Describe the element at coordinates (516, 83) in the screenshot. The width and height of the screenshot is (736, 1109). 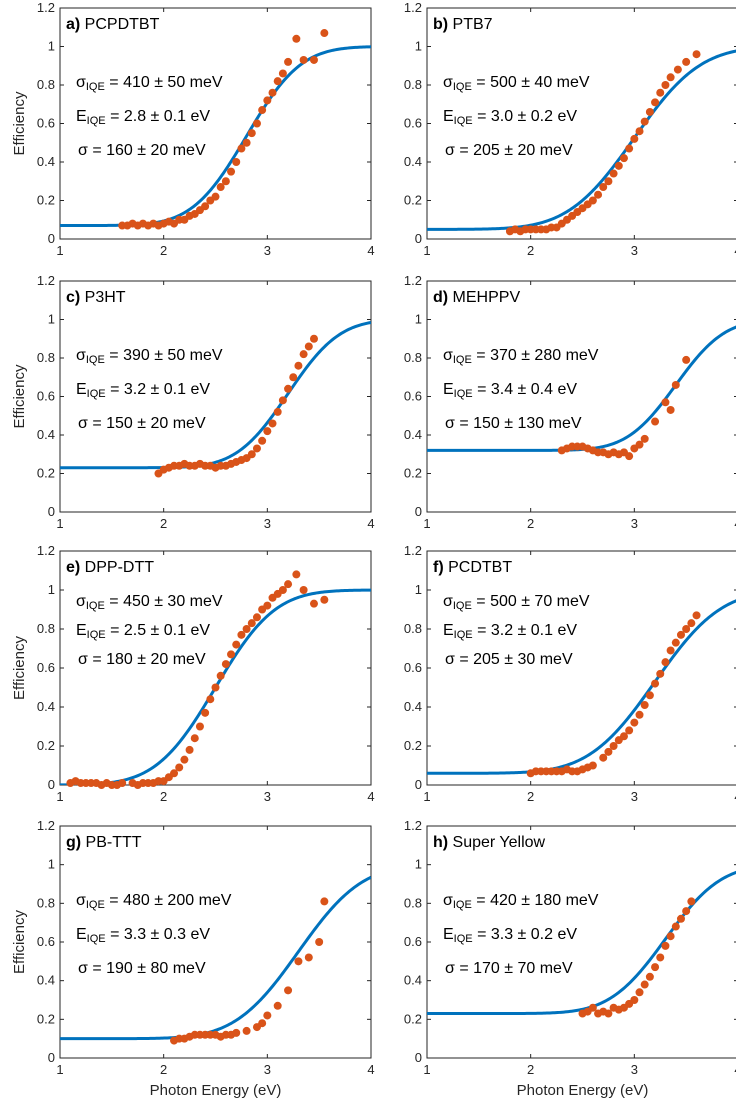
I see `fit-parameter: σIQE = 500 ± 40 meV` at that location.